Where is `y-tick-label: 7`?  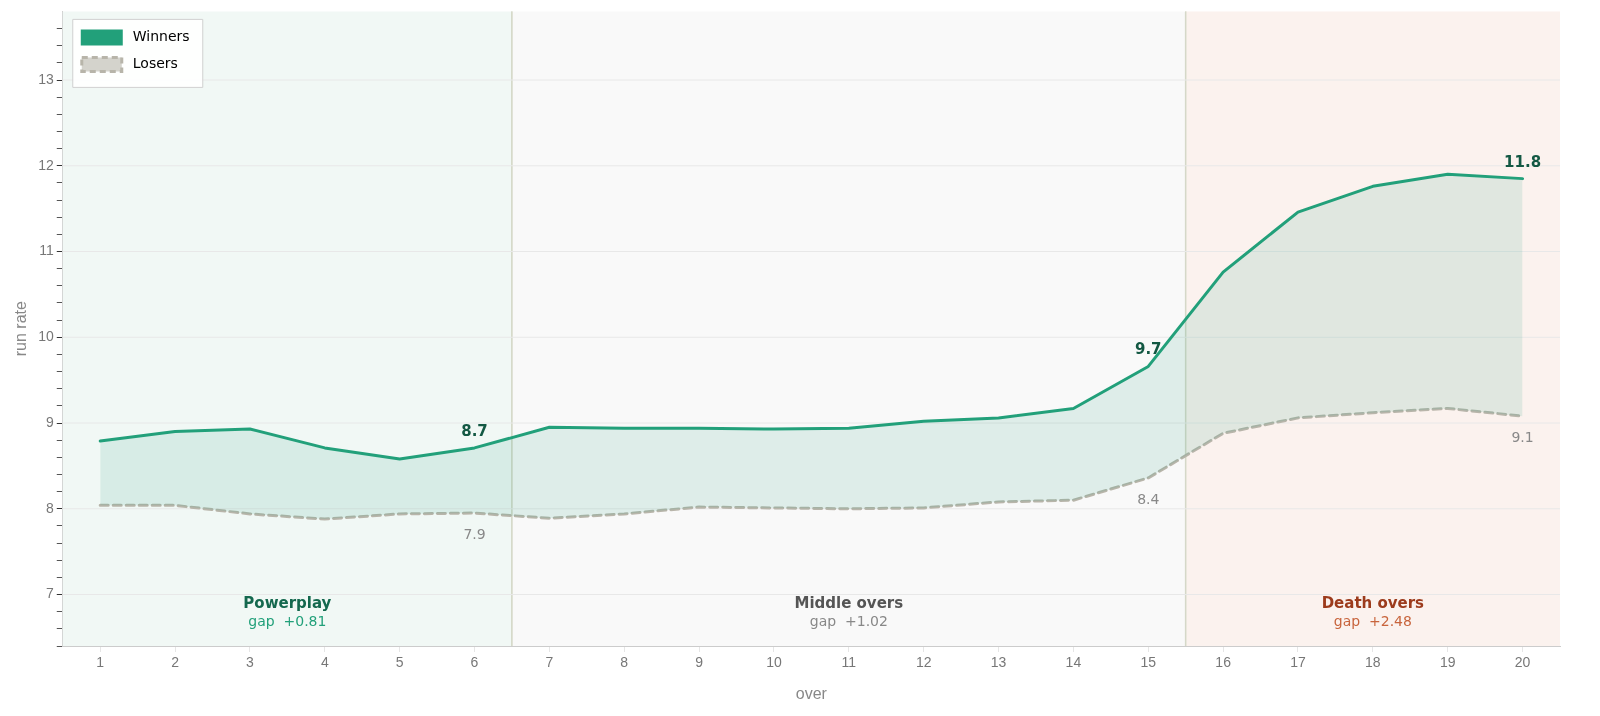 y-tick-label: 7 is located at coordinates (49, 593).